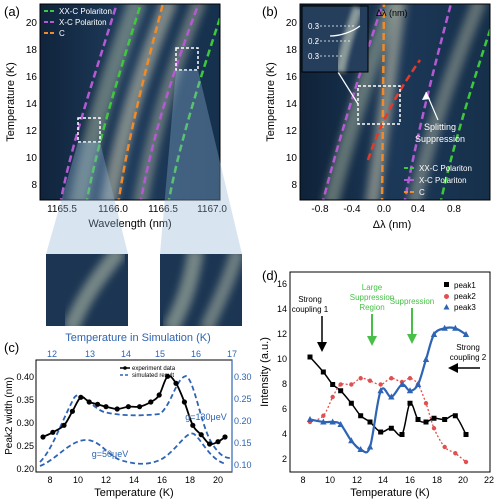  Describe the element at coordinates (310, 309) in the screenshot. I see `panel-d-annot-strong1-line2: coupling 1` at that location.